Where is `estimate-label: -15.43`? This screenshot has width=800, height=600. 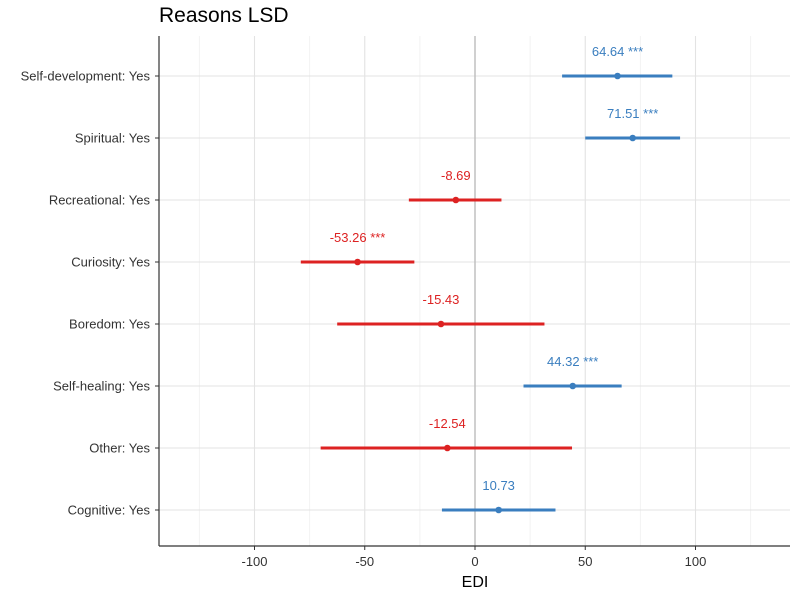
estimate-label: -15.43 is located at coordinates (441, 299).